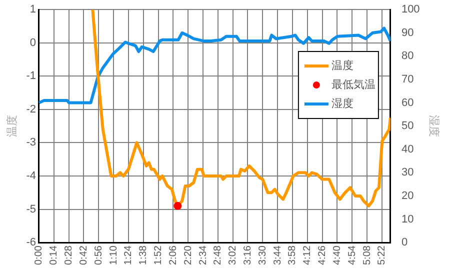  I want to click on y-tick-label: -5, so click(31, 209).